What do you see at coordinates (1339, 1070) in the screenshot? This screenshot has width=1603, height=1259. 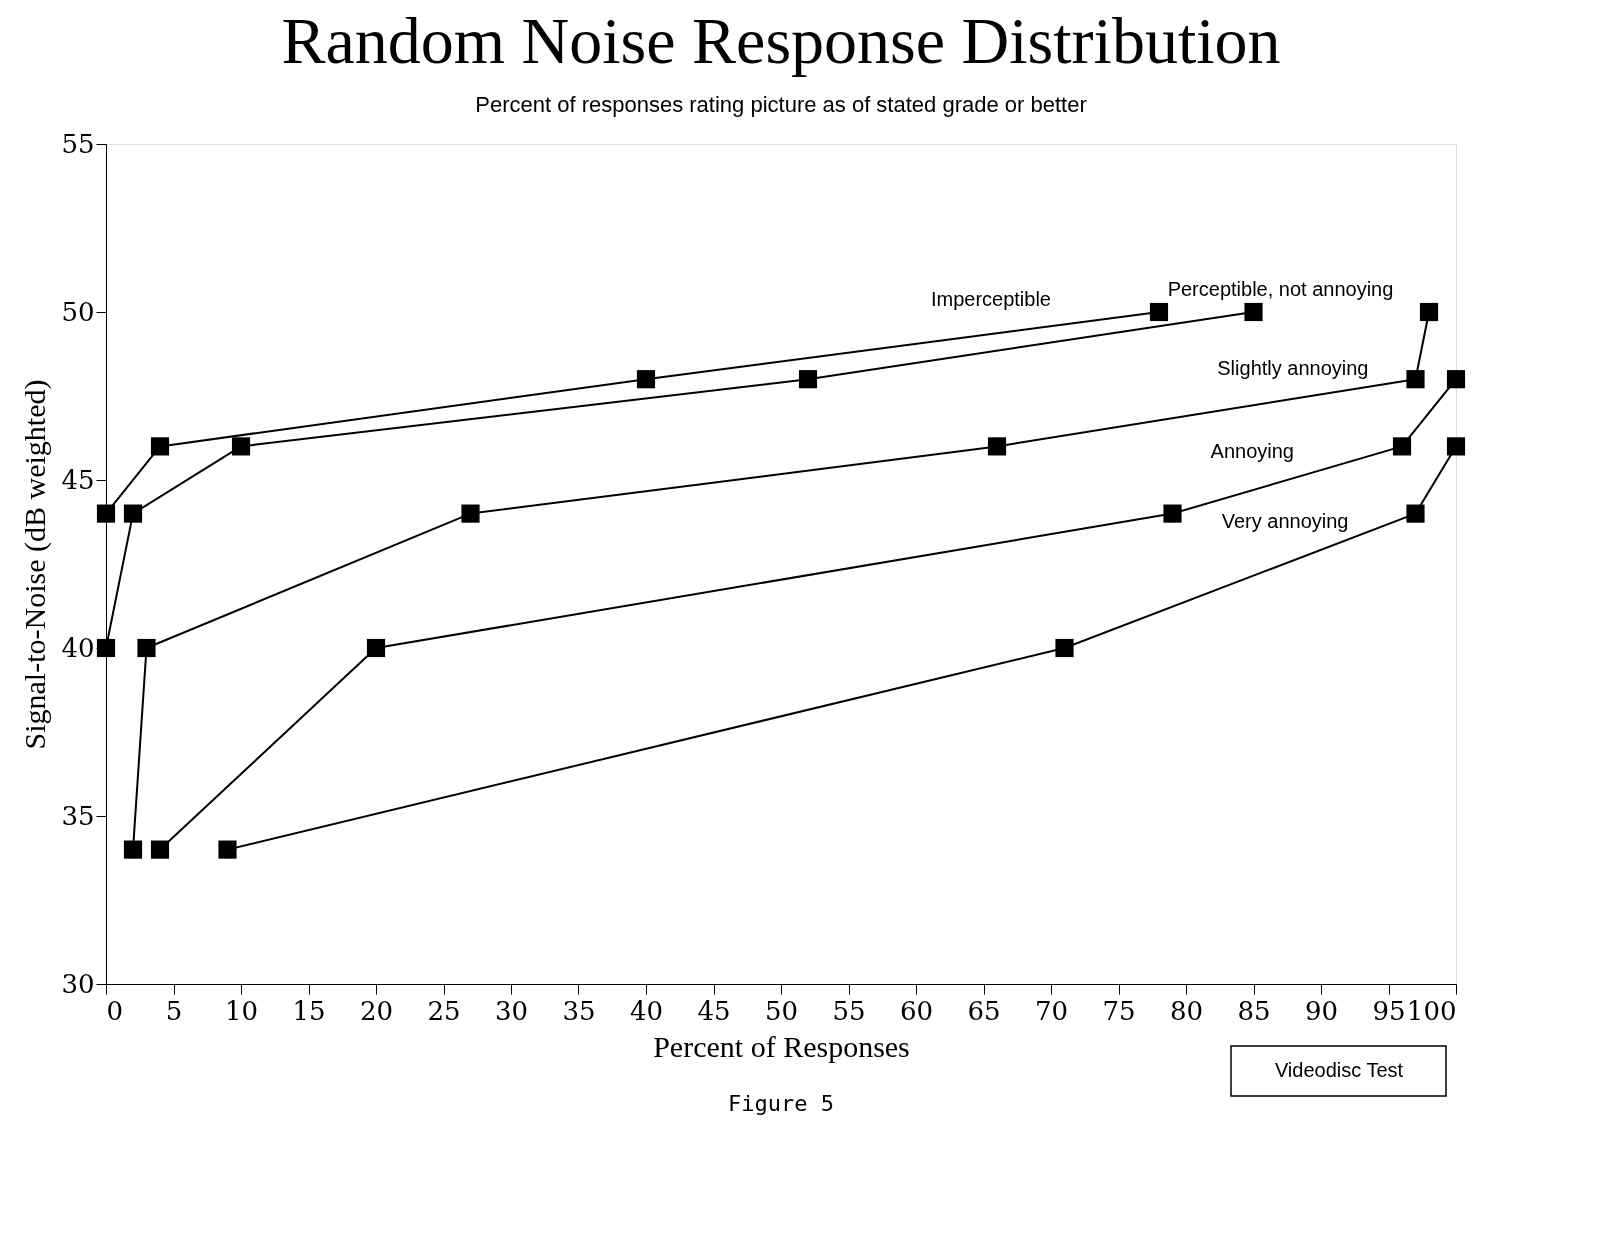 I see `text: Videodisc Test` at bounding box center [1339, 1070].